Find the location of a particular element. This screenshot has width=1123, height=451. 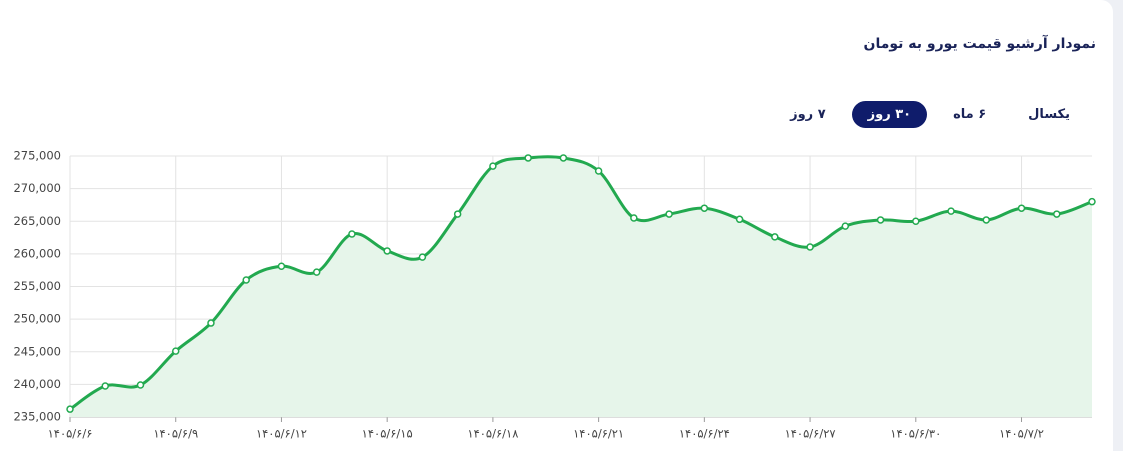

y-tick-label: 240,000 is located at coordinates (37, 384).